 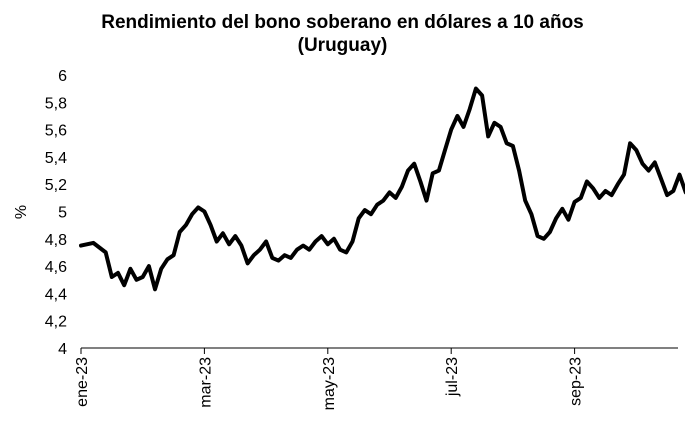 What do you see at coordinates (56, 213) in the screenshot?
I see `y-axis-ticks: 4 4,2 4,4 4,6 4,8 5 5,2 5,4 5,6 5,8 6` at bounding box center [56, 213].